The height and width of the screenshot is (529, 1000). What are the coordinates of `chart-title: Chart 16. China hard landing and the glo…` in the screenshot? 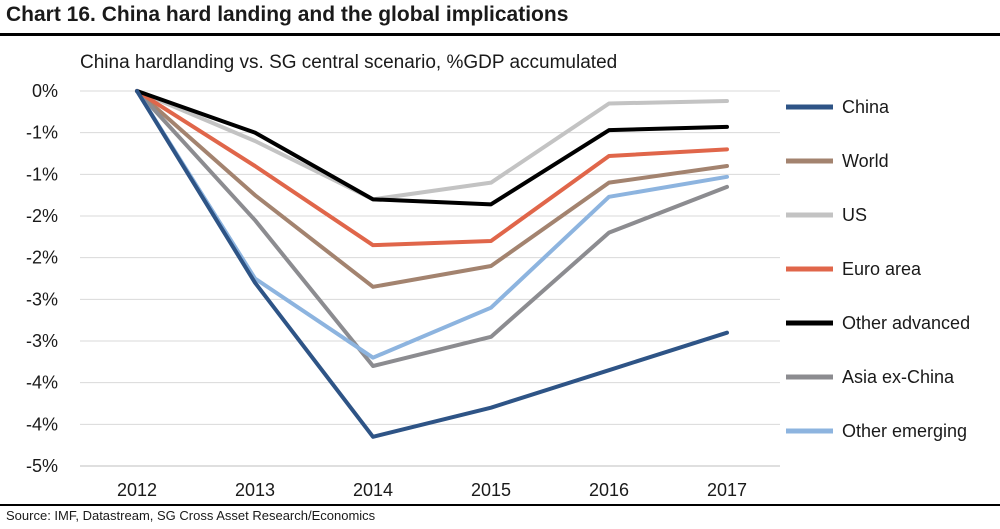 It's located at (287, 14).